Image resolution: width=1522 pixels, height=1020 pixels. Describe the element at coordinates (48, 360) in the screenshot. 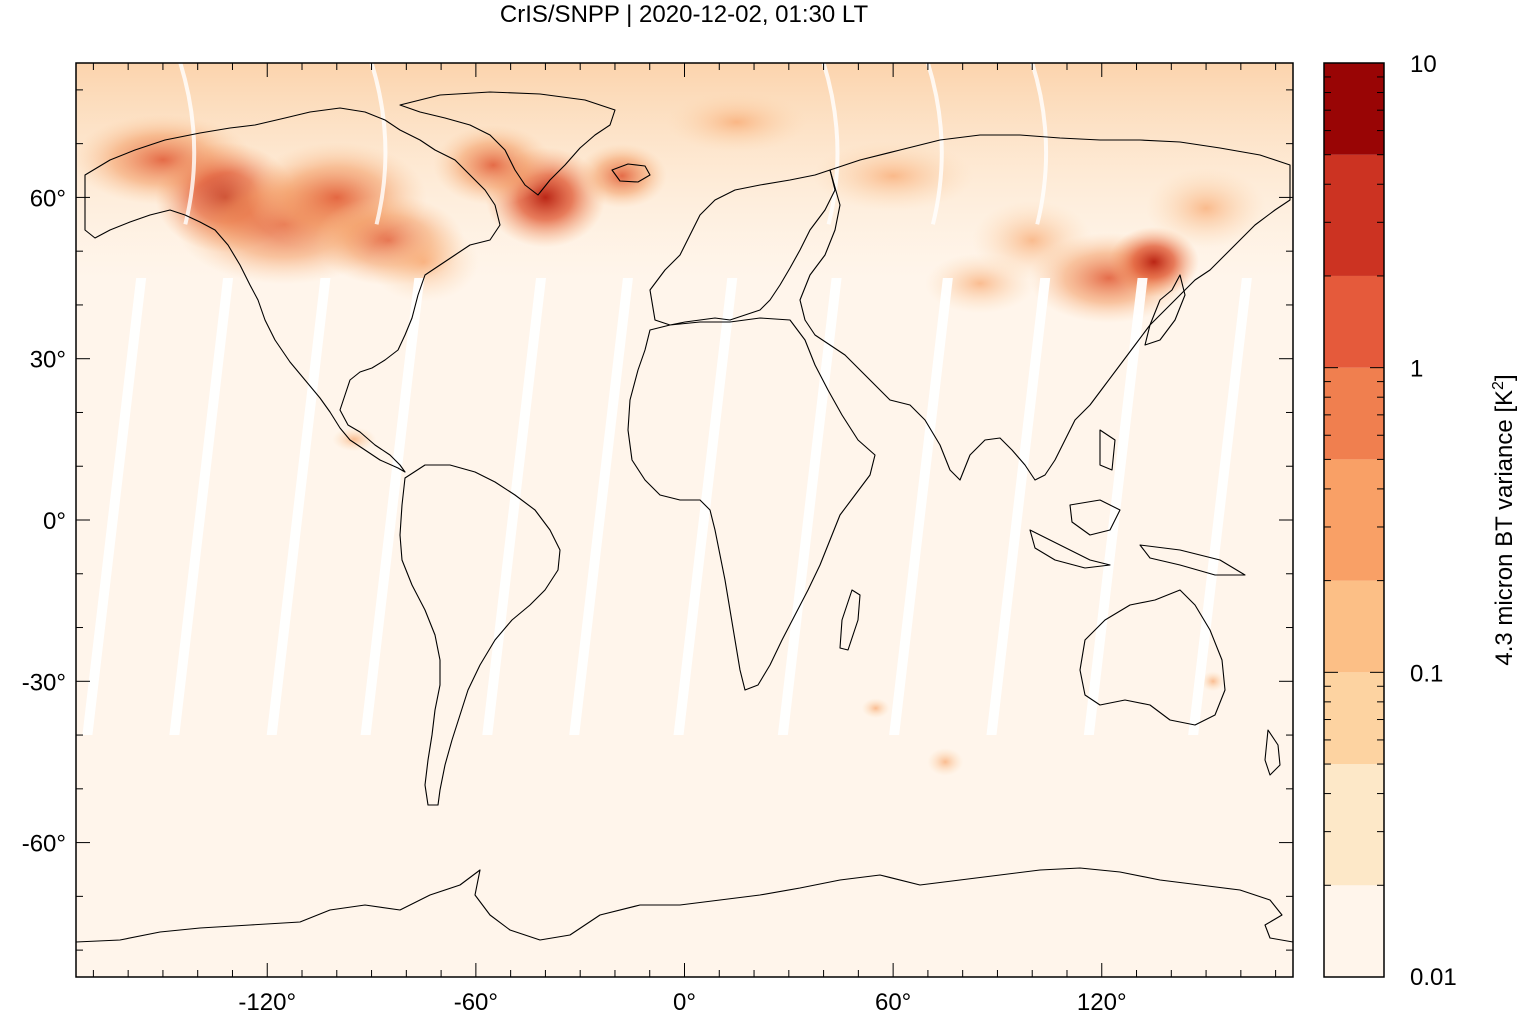

I see `y-tick-label: 30°` at that location.